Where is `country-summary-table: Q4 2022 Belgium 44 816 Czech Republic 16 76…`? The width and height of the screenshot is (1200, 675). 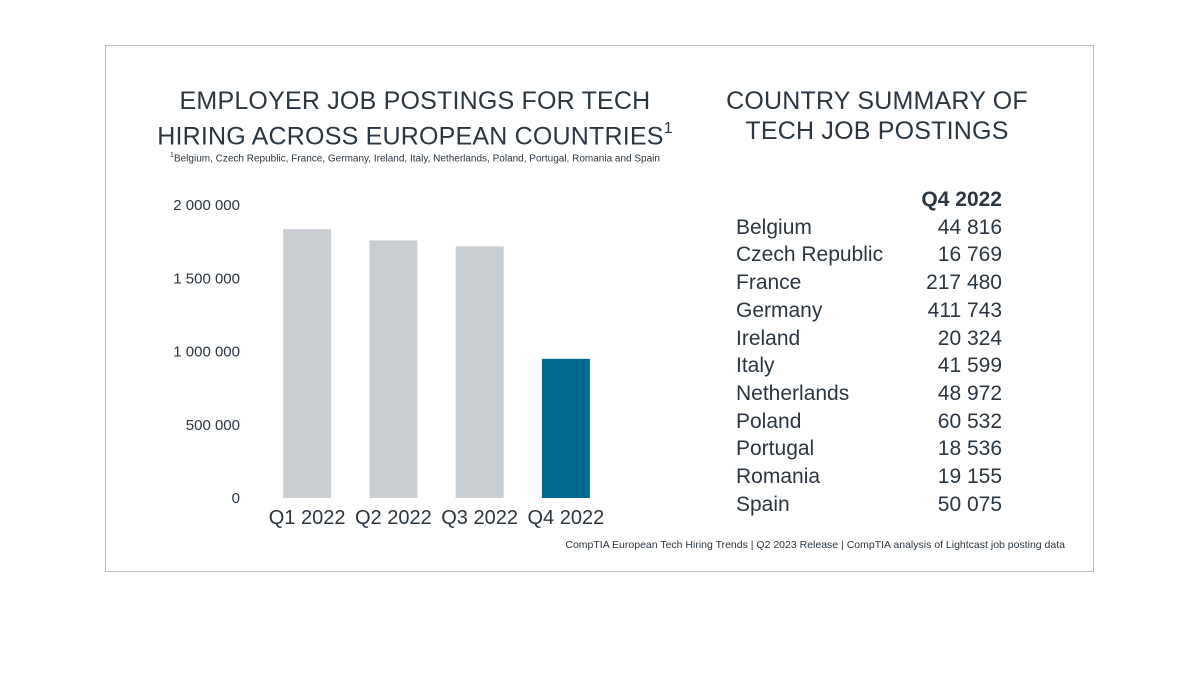 country-summary-table: Q4 2022 Belgium 44 816 Czech Republic 16 76… is located at coordinates (869, 352).